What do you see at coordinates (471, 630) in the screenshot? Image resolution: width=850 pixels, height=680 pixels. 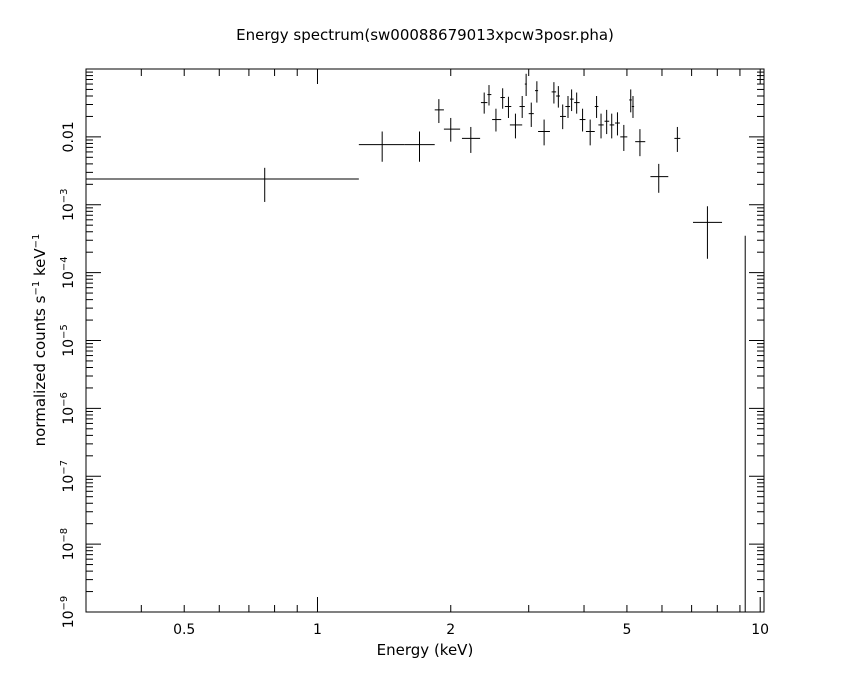 I see `x-tick-labels: 0.5 1 2 5 10` at bounding box center [471, 630].